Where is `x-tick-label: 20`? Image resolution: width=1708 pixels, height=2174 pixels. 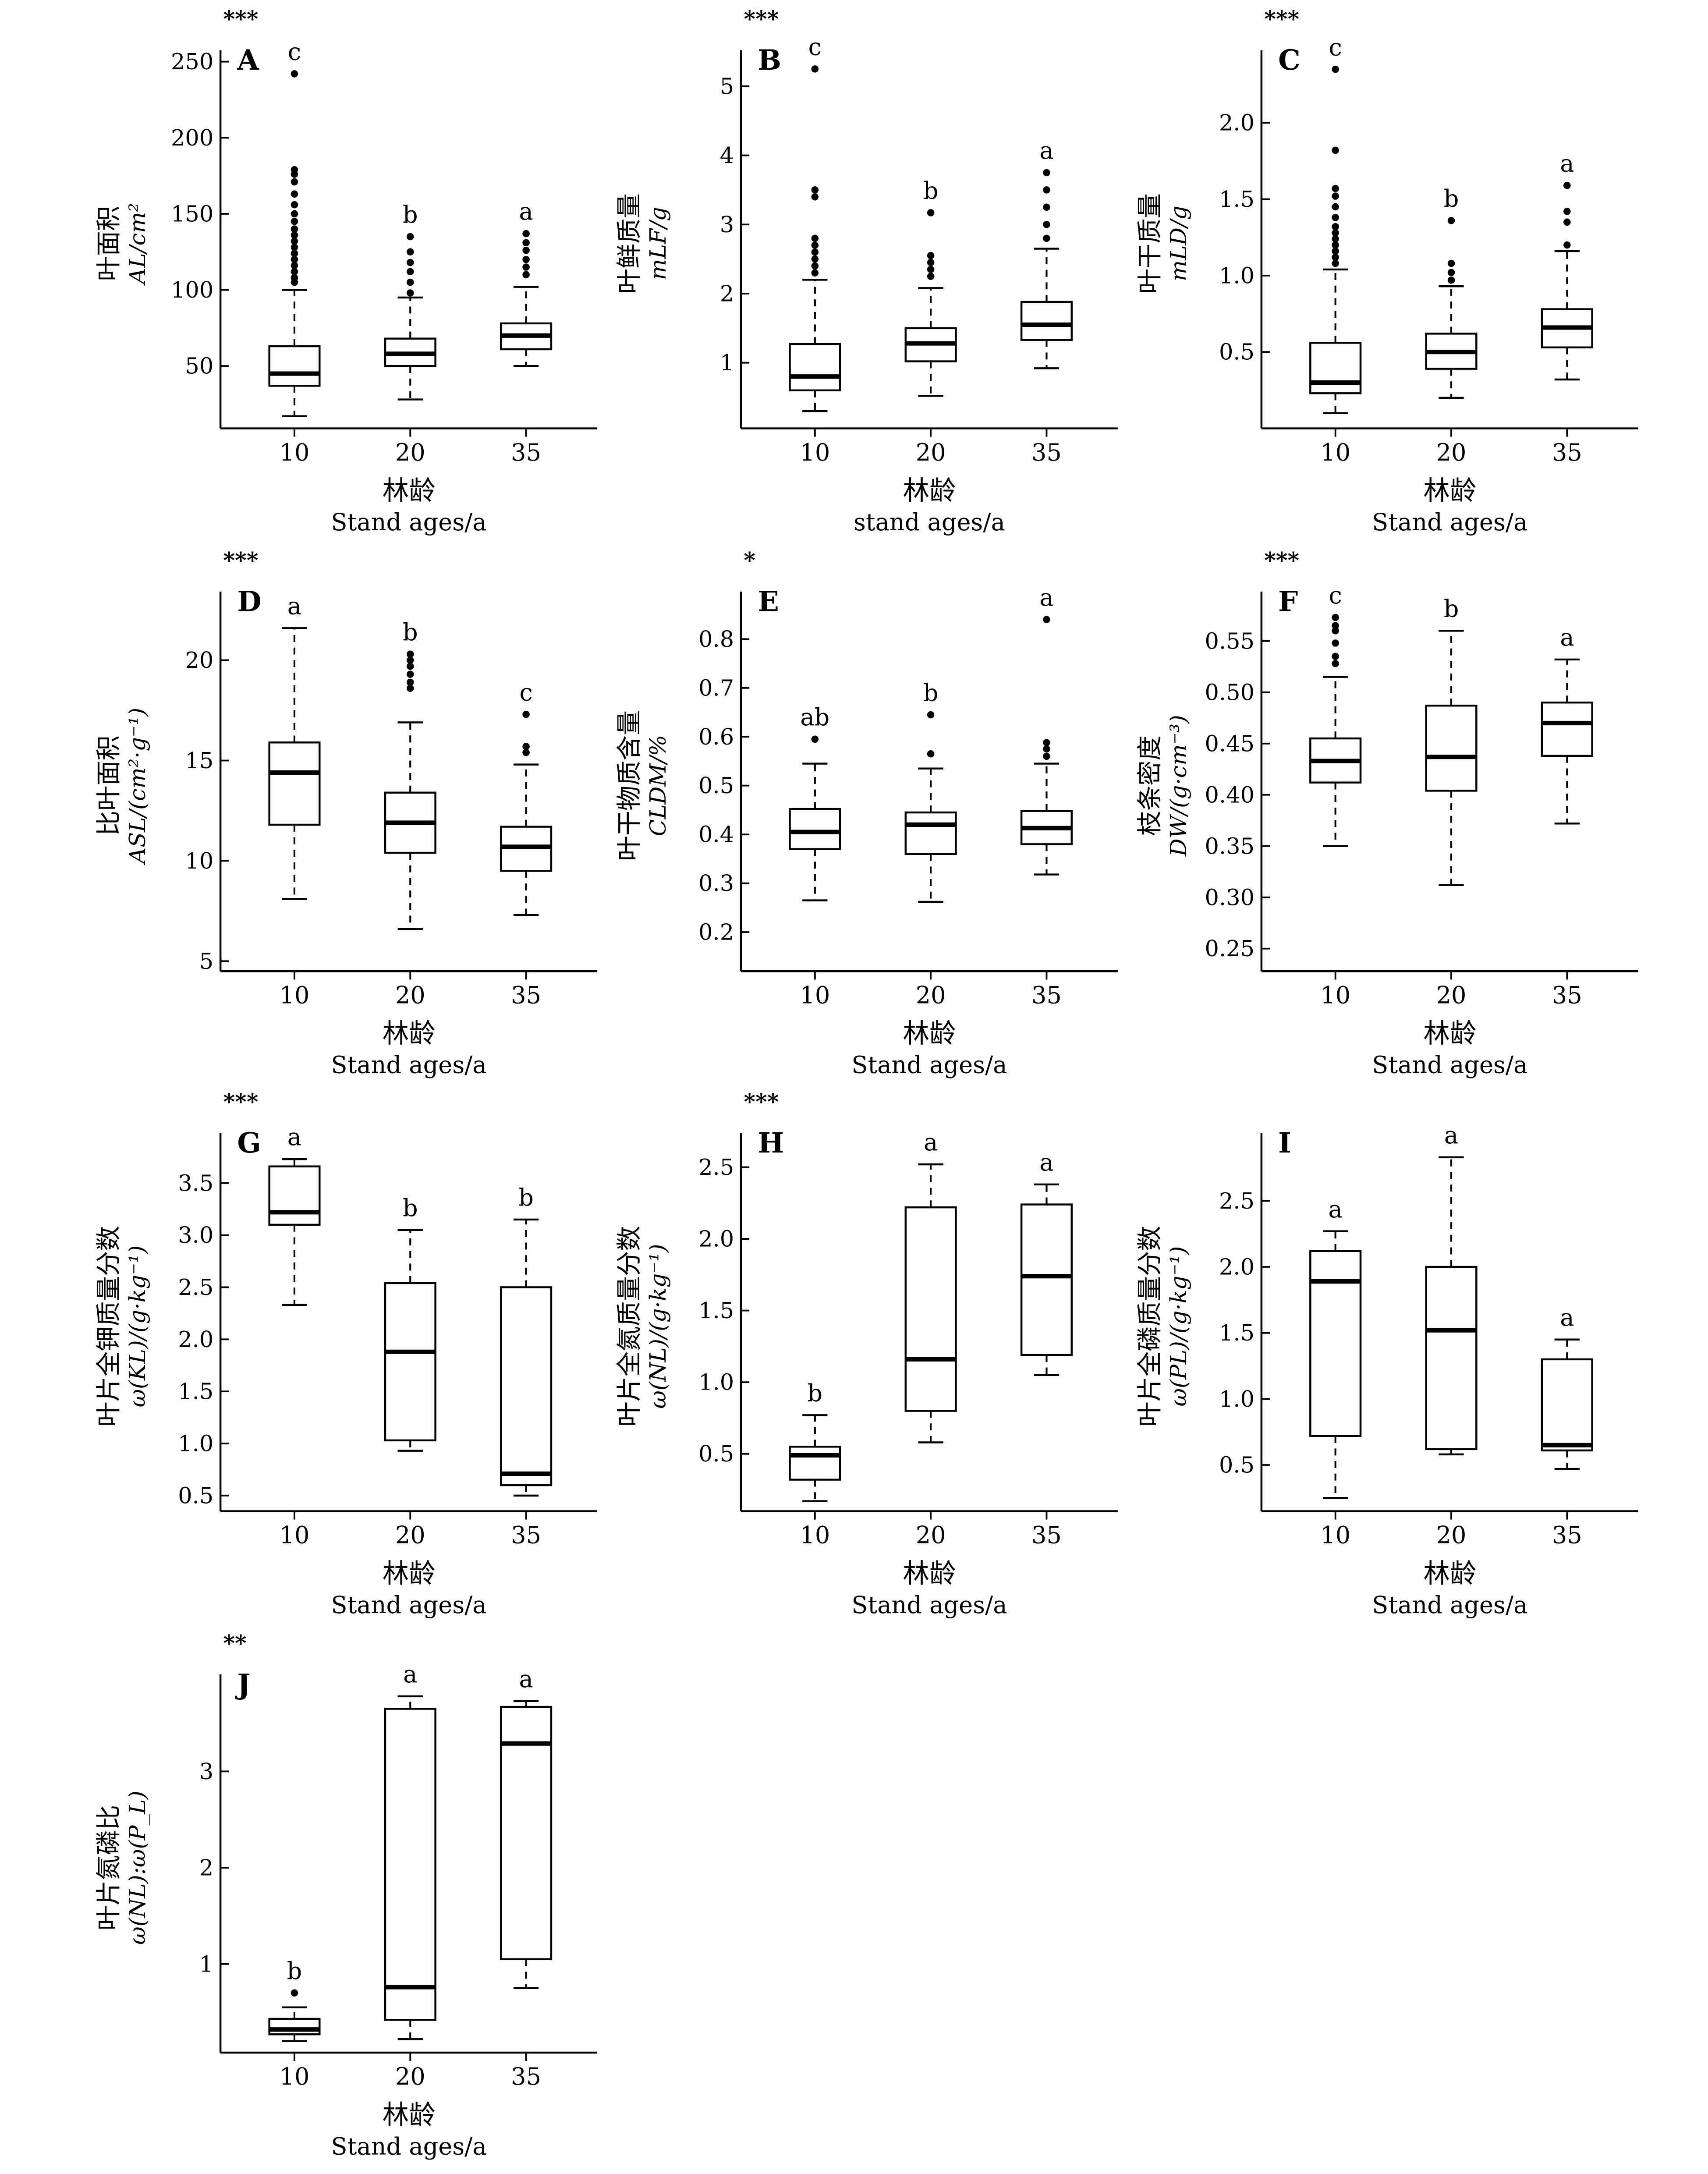 x-tick-label: 20 is located at coordinates (1452, 995).